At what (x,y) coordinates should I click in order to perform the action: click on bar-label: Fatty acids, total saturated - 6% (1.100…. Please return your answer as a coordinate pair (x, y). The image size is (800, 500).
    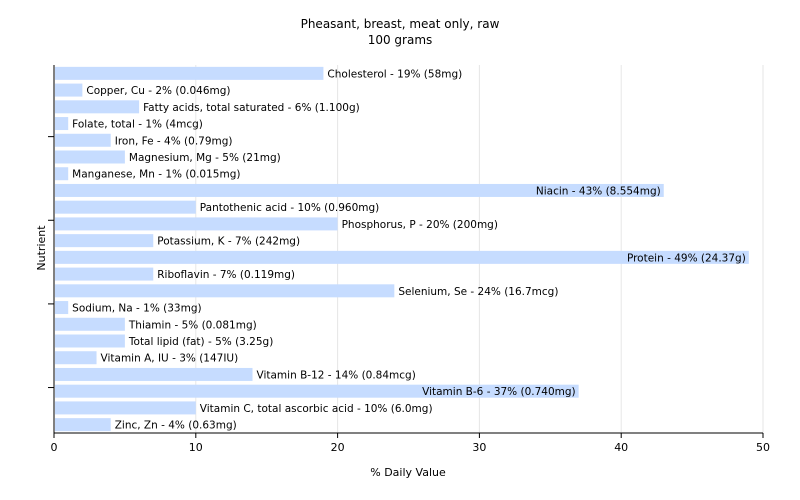
    Looking at the image, I should click on (251, 108).